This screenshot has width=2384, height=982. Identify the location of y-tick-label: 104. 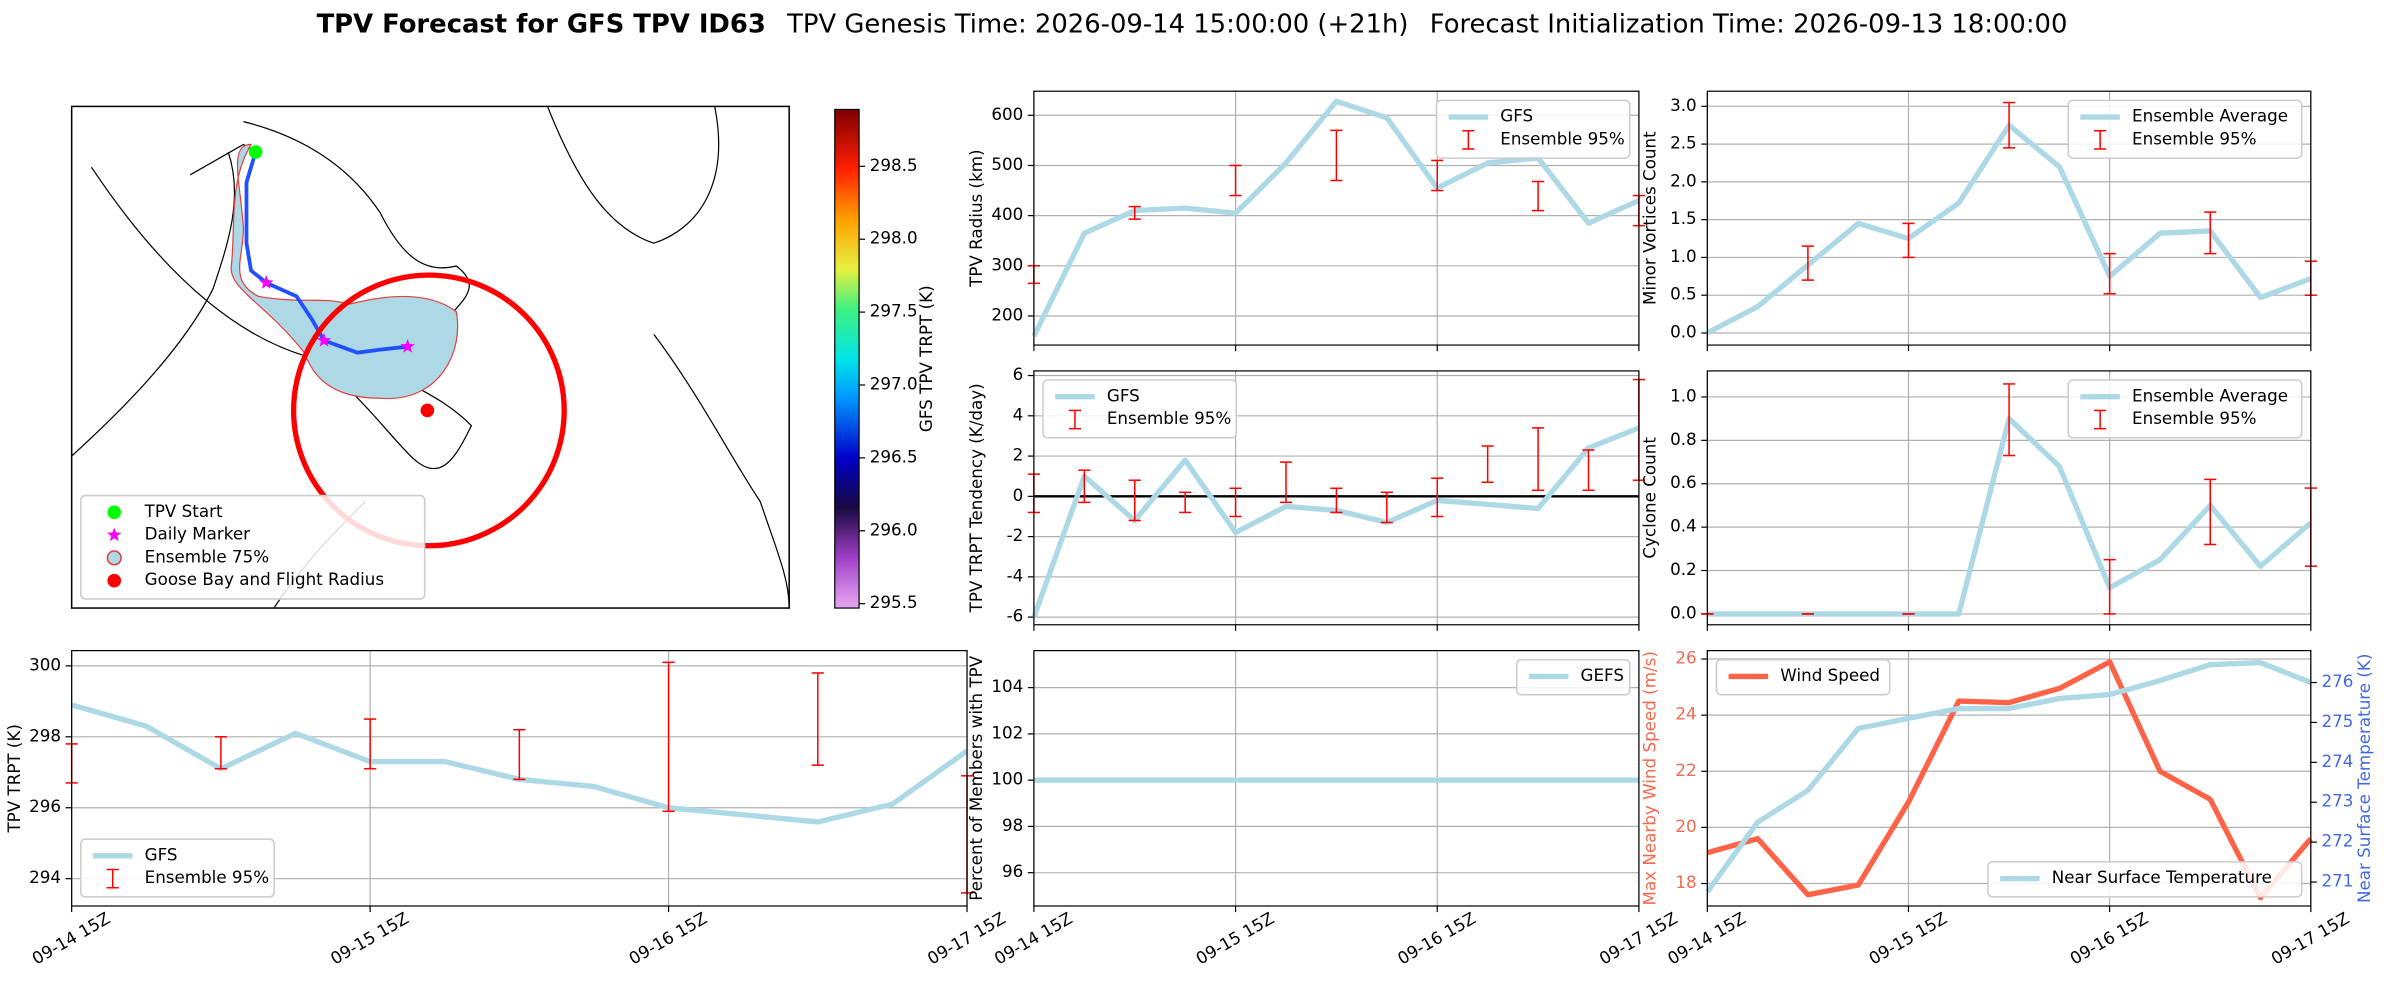
(1007, 686).